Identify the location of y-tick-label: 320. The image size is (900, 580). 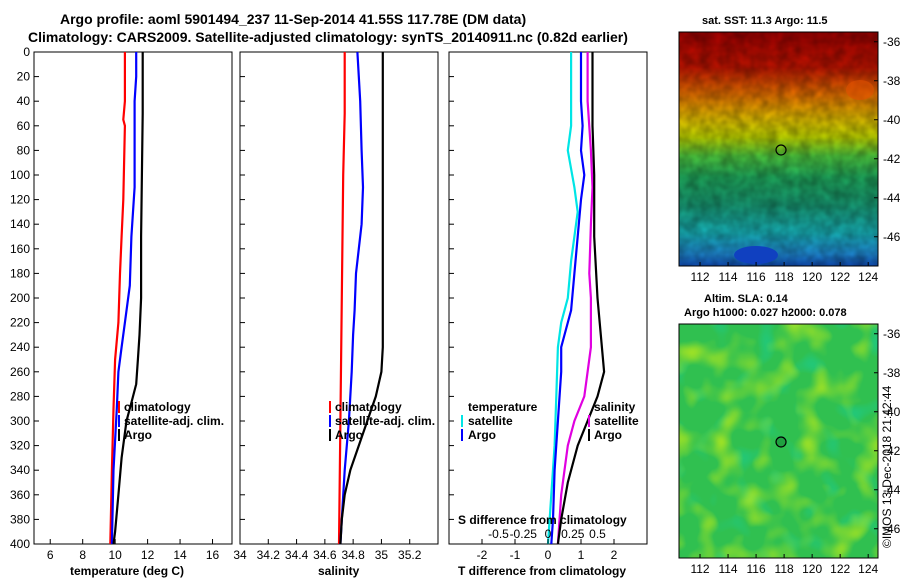
(20, 446).